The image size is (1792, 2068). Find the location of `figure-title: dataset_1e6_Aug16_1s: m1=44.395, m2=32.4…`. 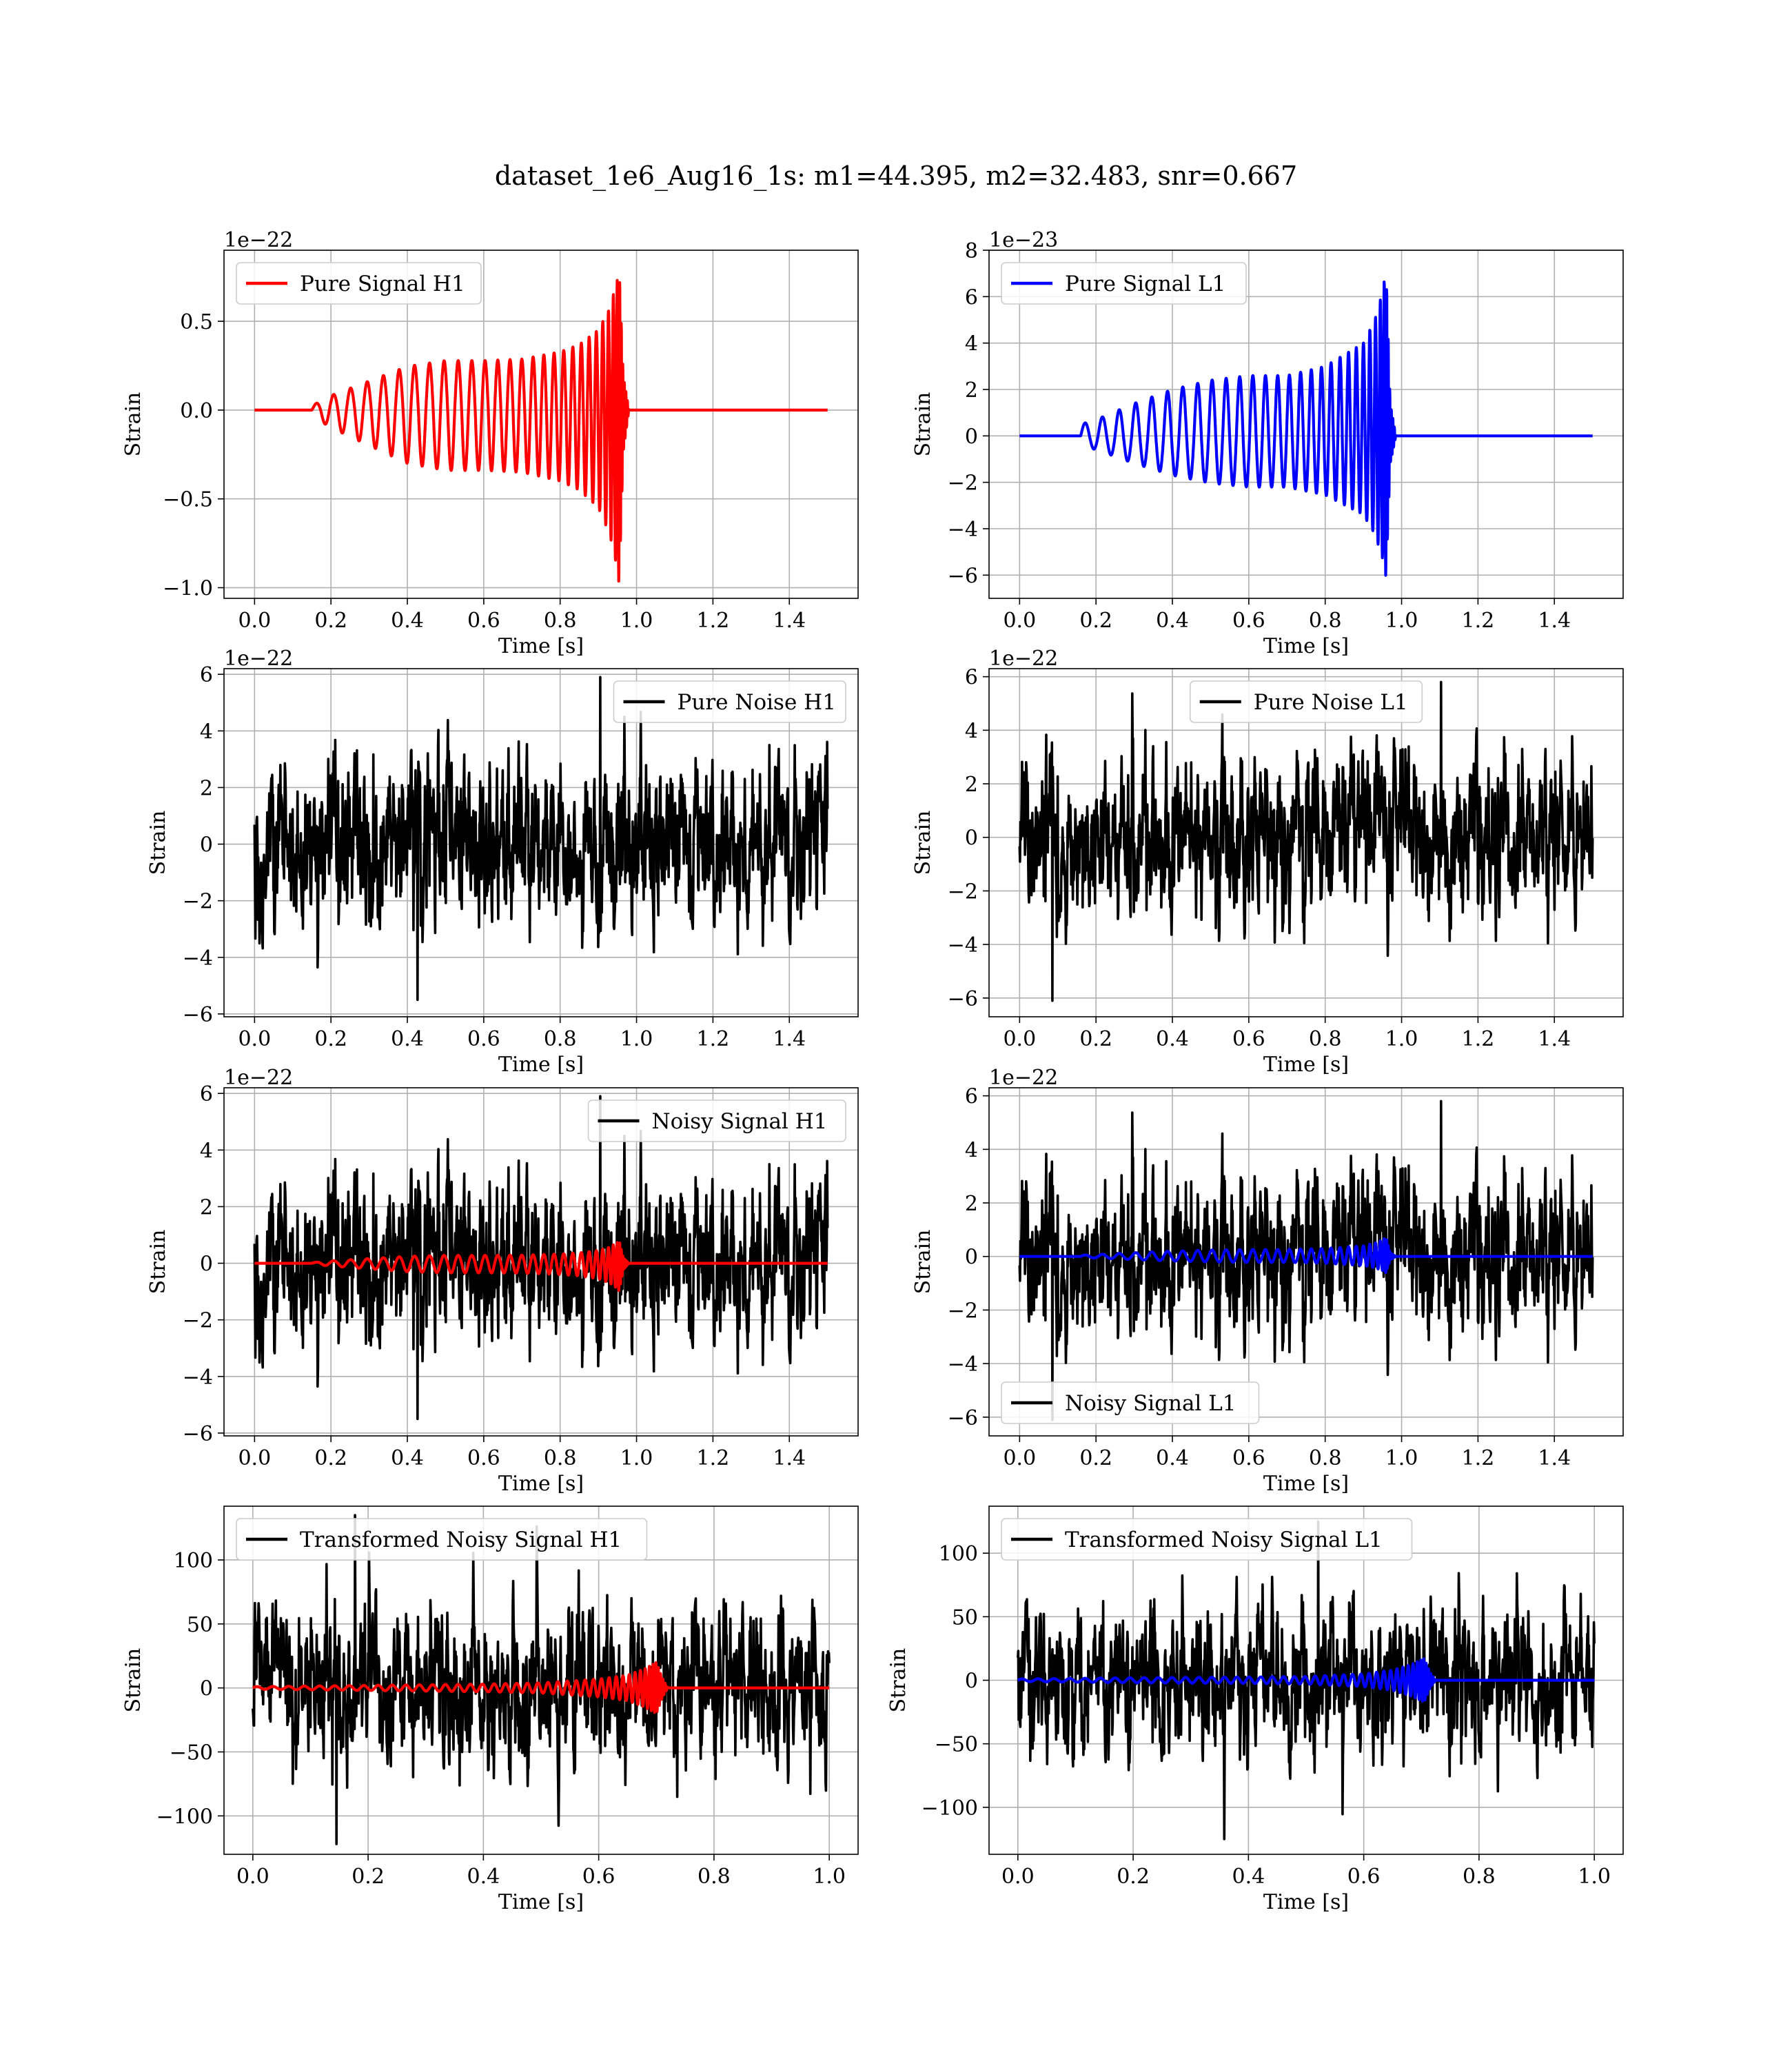

figure-title: dataset_1e6_Aug16_1s: m1=44.395, m2=32.4… is located at coordinates (896, 176).